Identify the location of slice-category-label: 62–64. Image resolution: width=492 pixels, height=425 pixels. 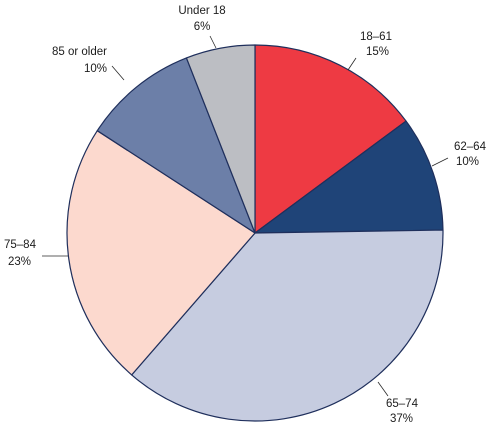
(470, 147).